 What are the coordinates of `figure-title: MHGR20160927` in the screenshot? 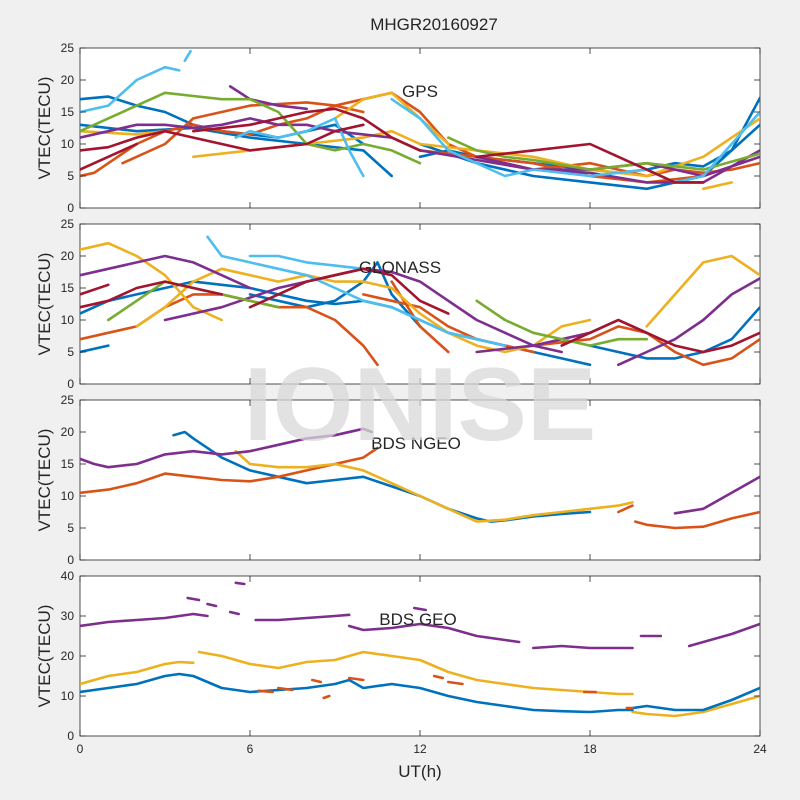 It's located at (434, 24).